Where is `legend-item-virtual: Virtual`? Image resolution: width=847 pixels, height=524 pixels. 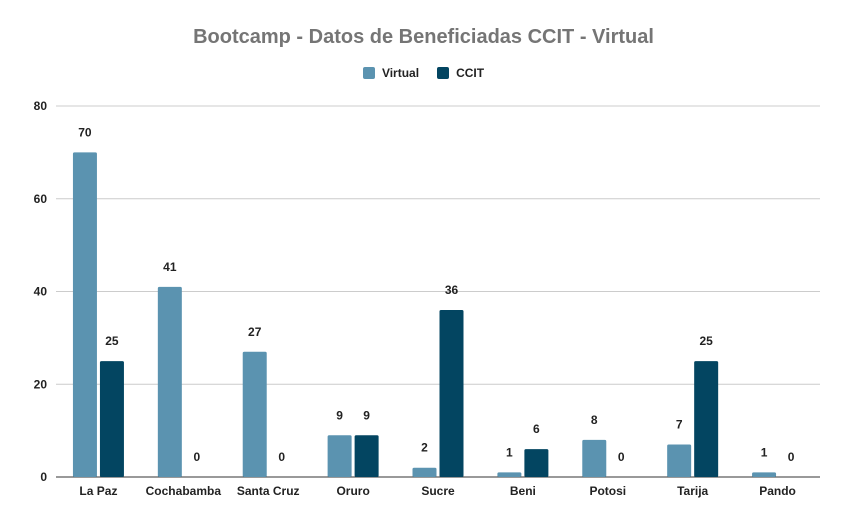 legend-item-virtual: Virtual is located at coordinates (391, 73).